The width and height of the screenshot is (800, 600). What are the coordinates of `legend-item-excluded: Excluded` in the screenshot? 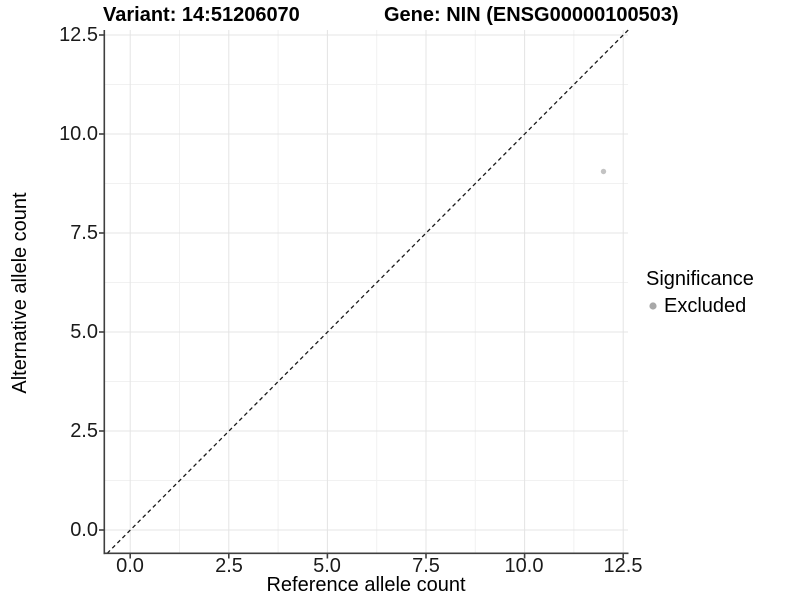 It's located at (700, 306).